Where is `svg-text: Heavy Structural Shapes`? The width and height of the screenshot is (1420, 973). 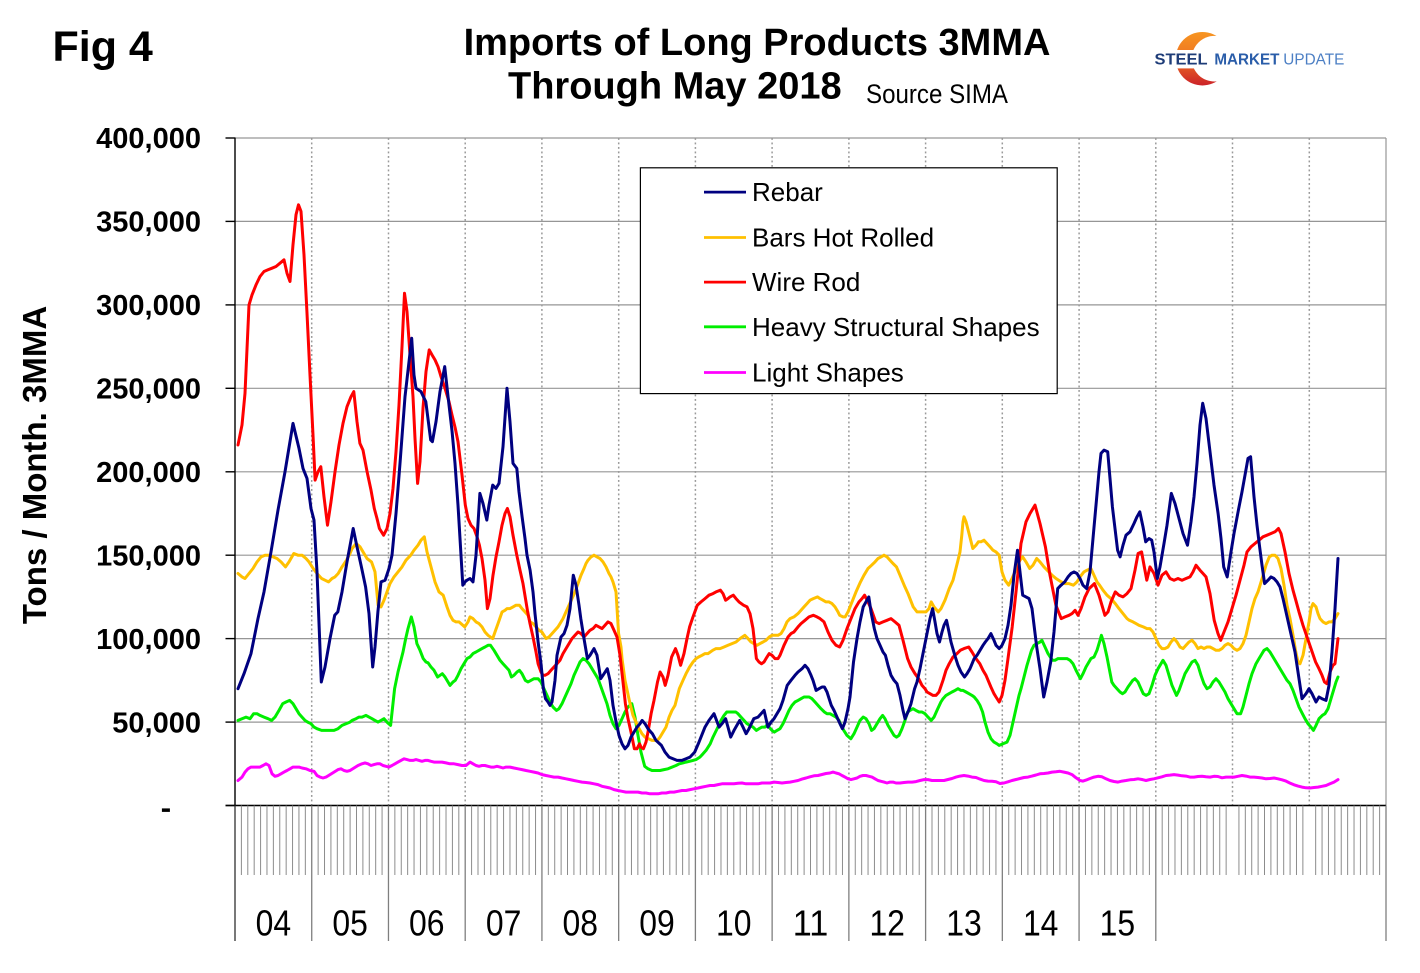 svg-text: Heavy Structural Shapes is located at coordinates (896, 327).